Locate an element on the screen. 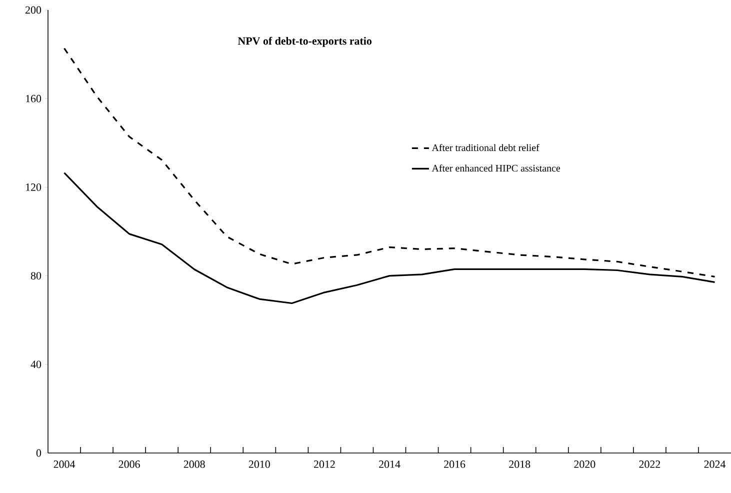  x-tick-label: 2014 is located at coordinates (389, 464).